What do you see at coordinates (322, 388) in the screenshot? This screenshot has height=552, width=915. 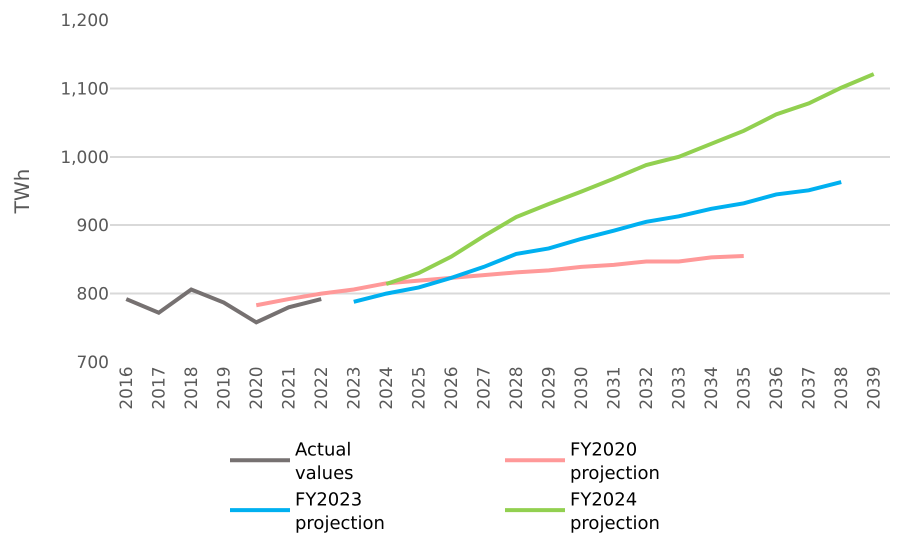 I see `x-tick-label: 2022` at bounding box center [322, 388].